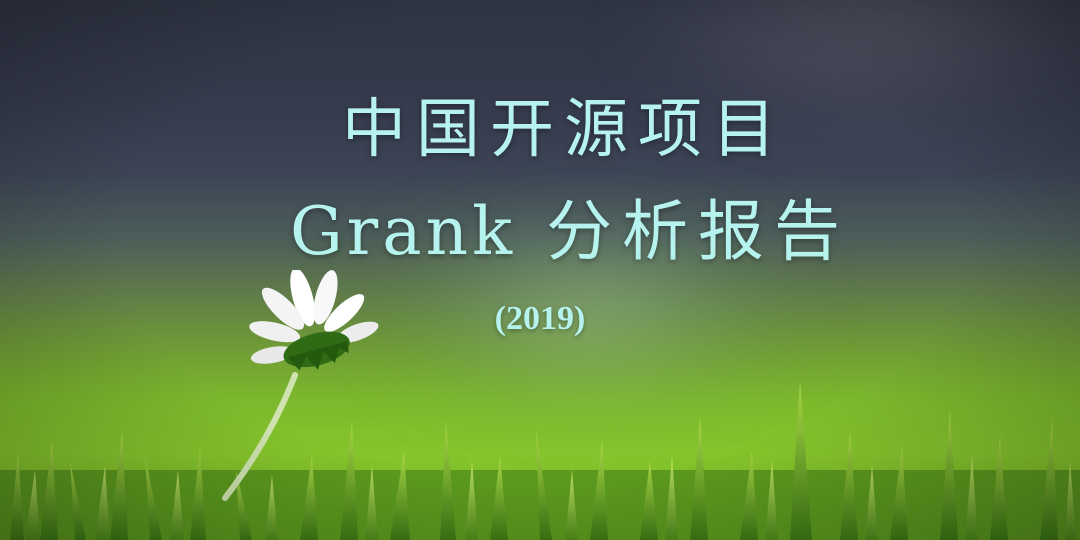 Image resolution: width=1080 pixels, height=540 pixels. I want to click on report-year: (2019), so click(540, 318).